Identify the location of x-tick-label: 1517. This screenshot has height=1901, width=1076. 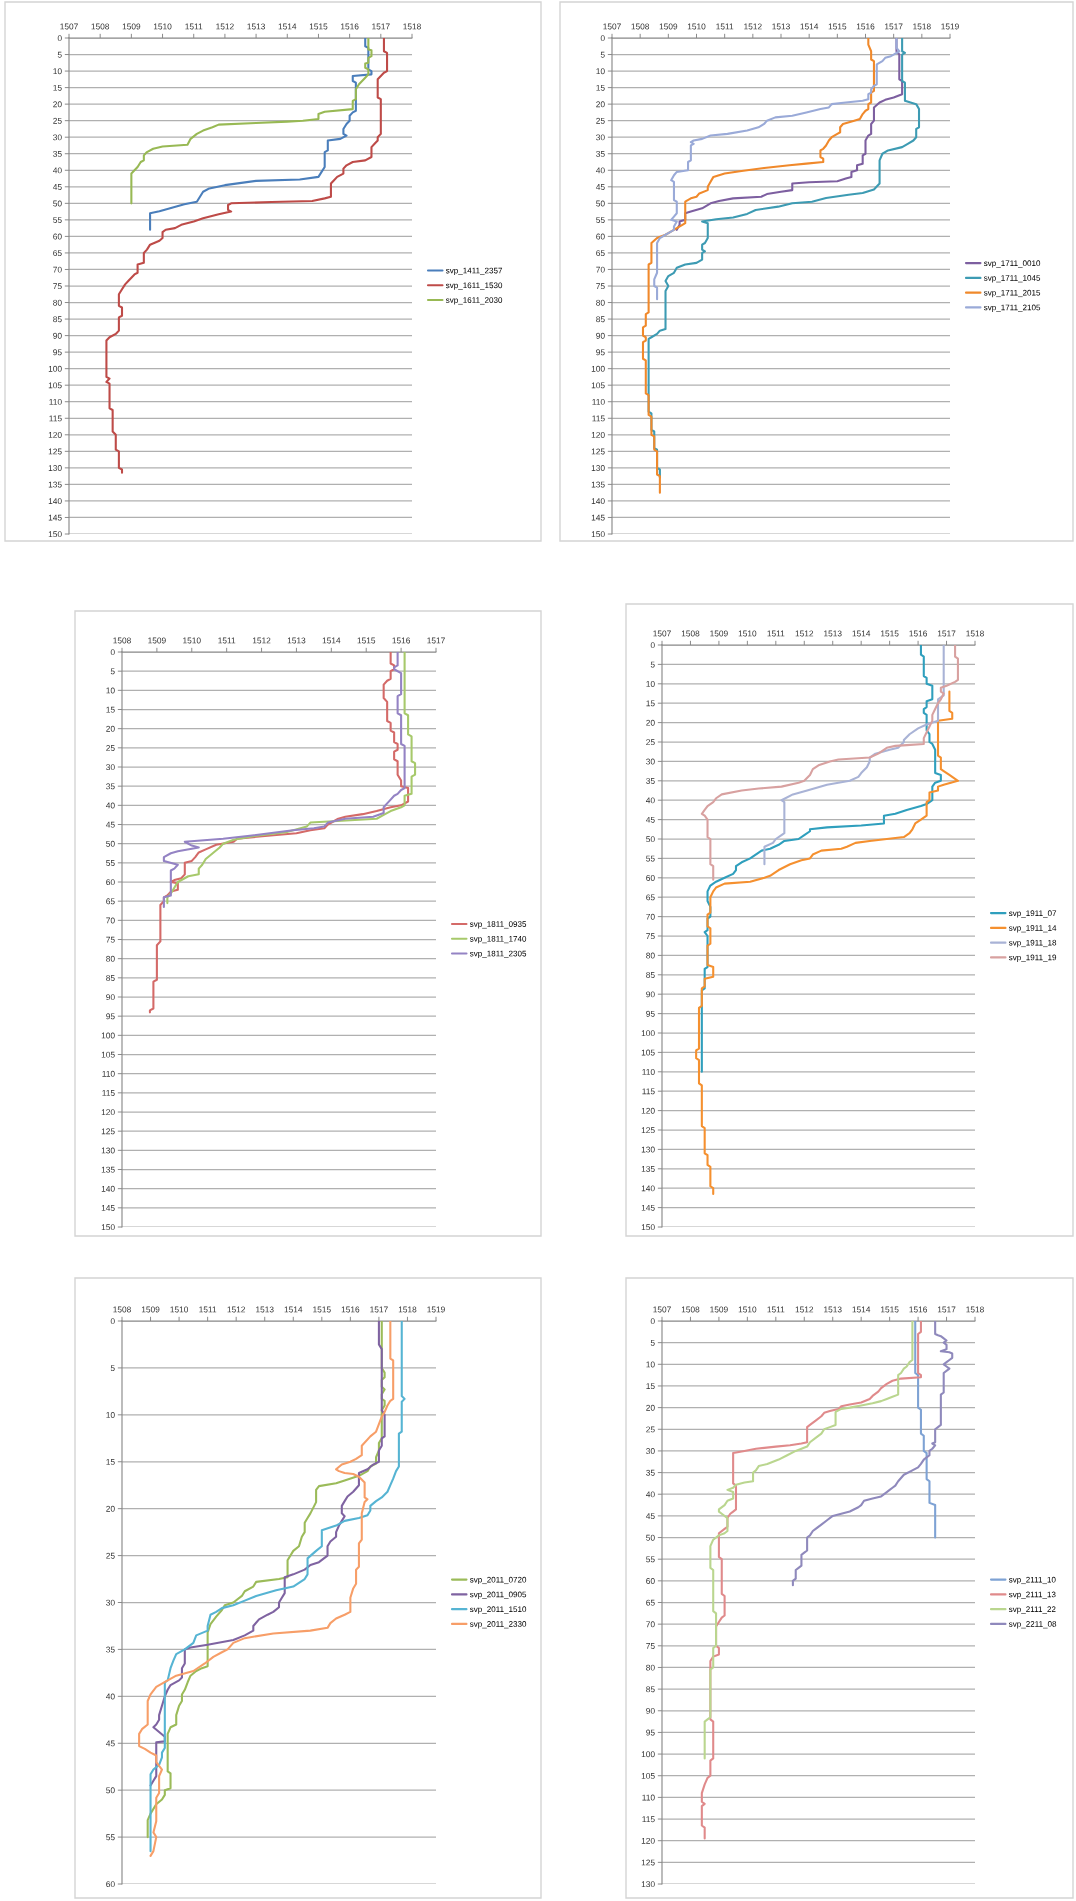
(946, 1309).